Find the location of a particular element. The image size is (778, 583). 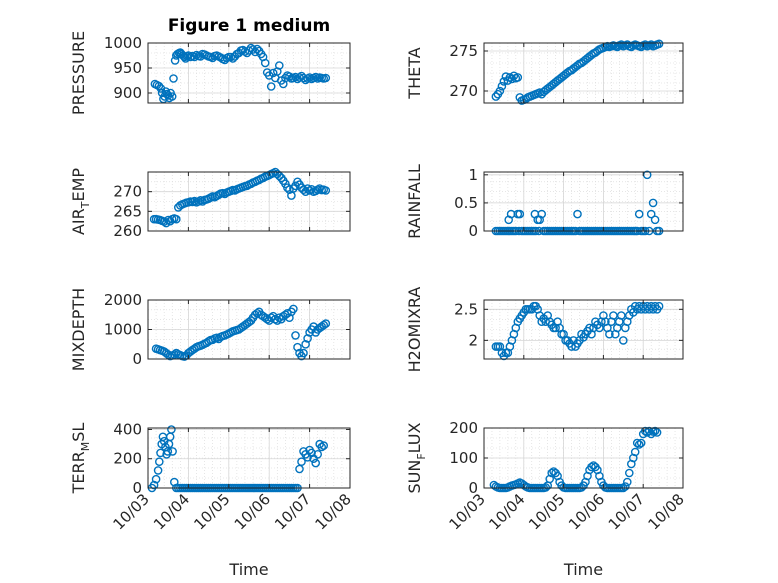

y-tick-label: 275 is located at coordinates (463, 51).